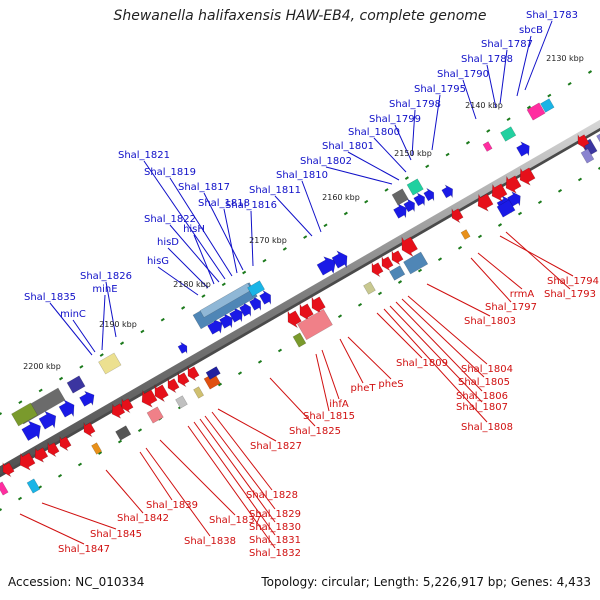 This screenshot has width=600, height=600. Describe the element at coordinates (415, 187) in the screenshot. I see `gene-block-teal` at that location.